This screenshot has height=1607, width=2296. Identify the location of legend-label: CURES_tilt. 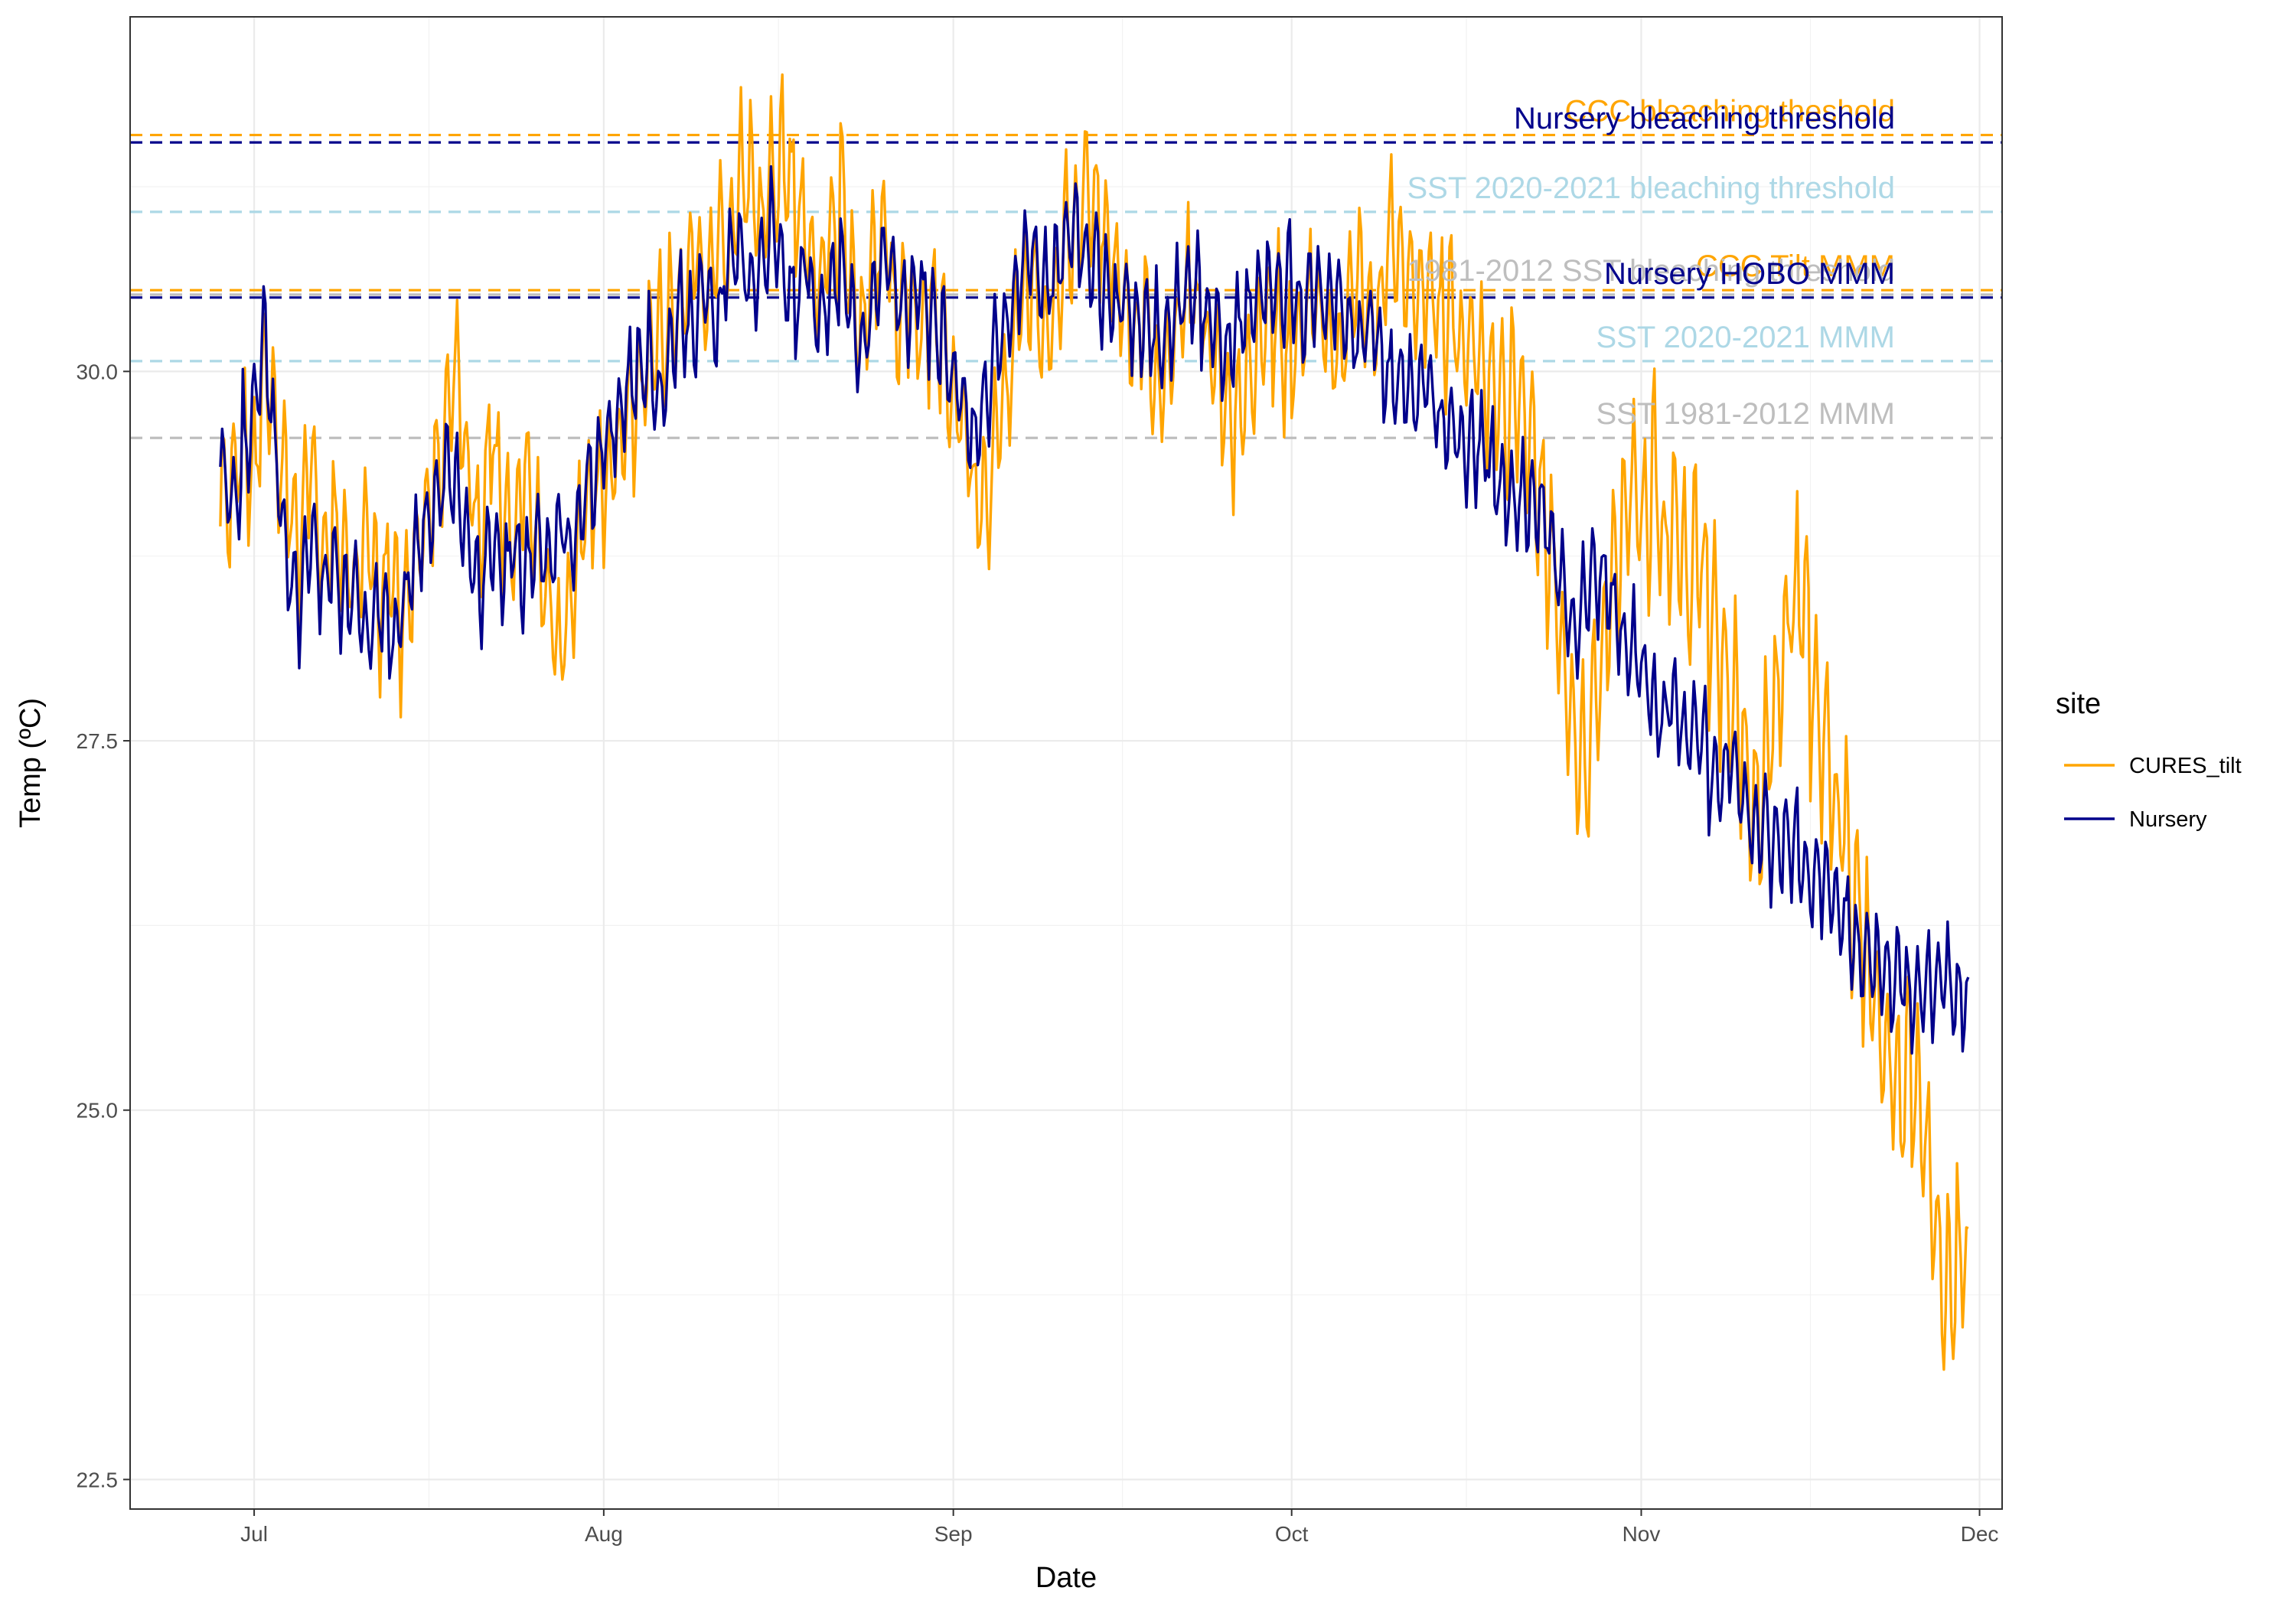
(2185, 766).